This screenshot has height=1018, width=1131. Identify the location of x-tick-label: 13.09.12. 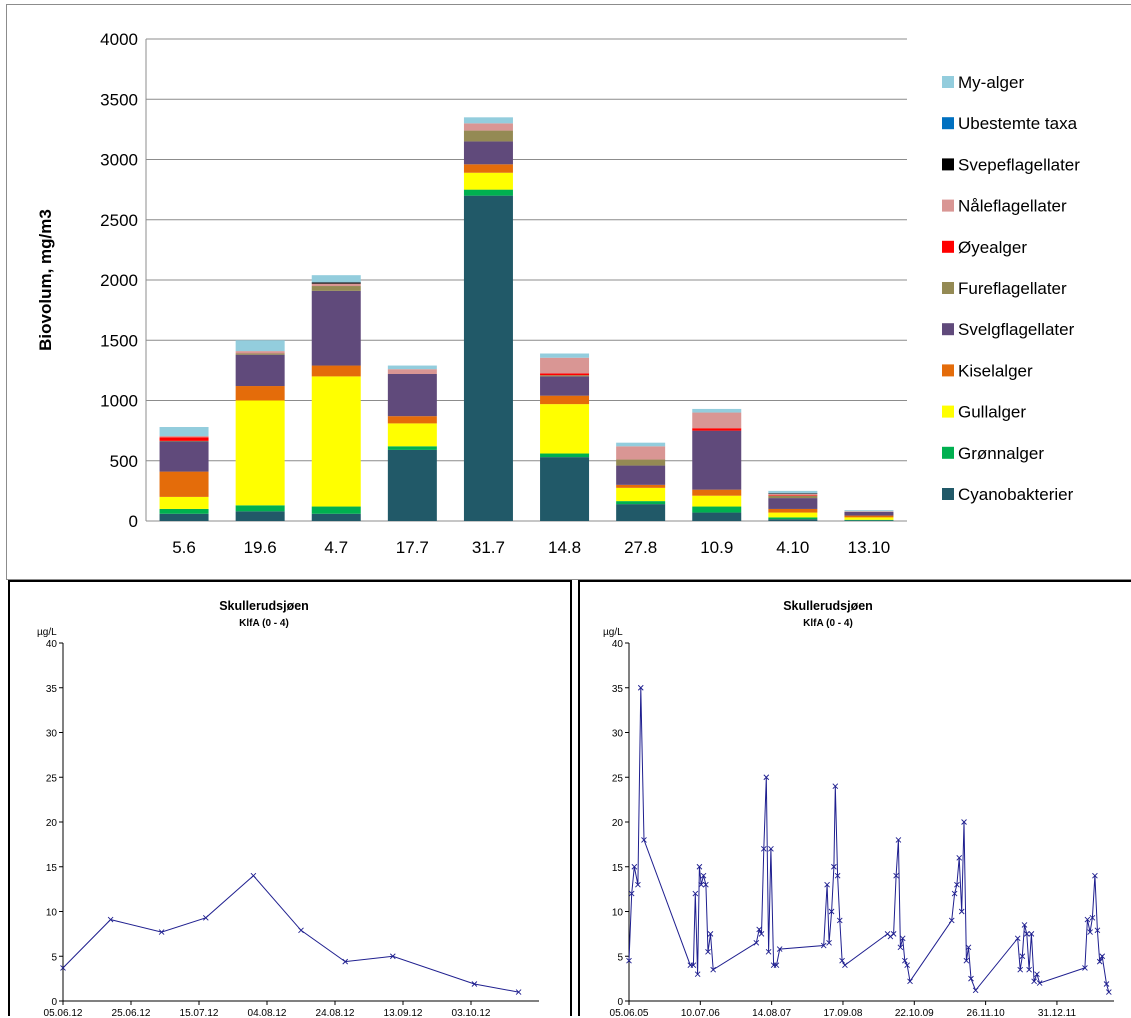
(403, 1013).